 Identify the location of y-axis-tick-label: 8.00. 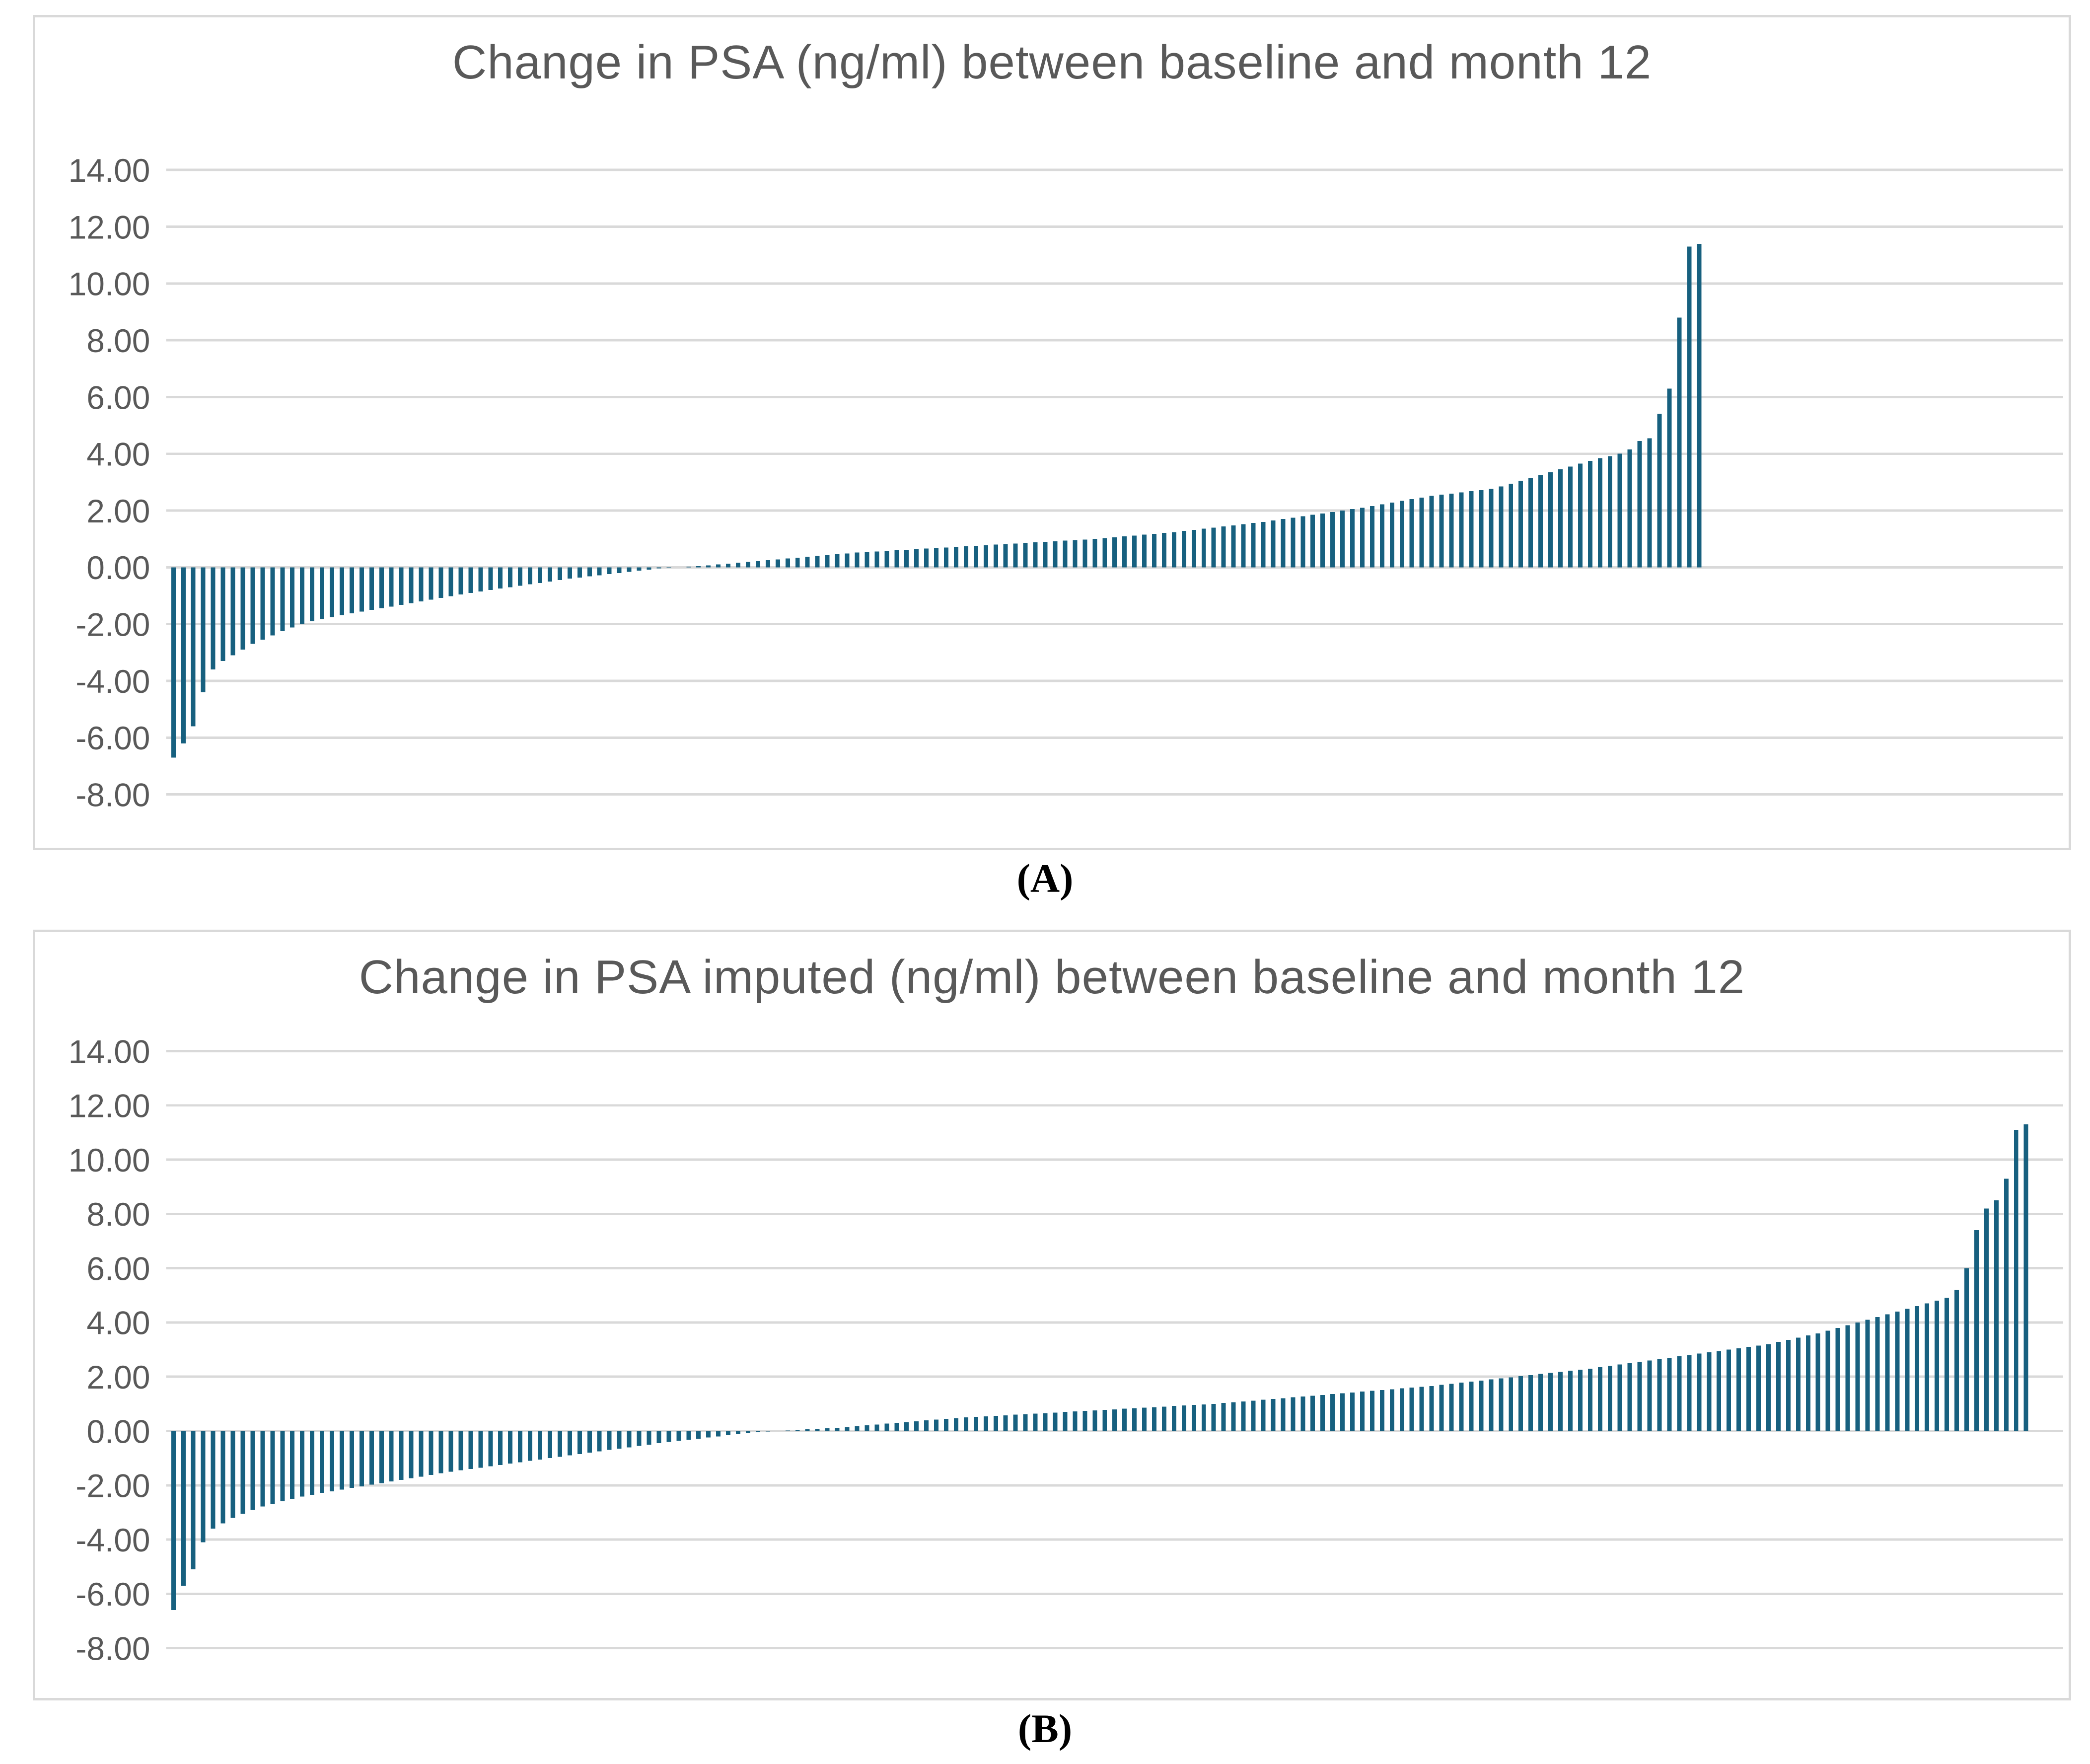
(118, 1214).